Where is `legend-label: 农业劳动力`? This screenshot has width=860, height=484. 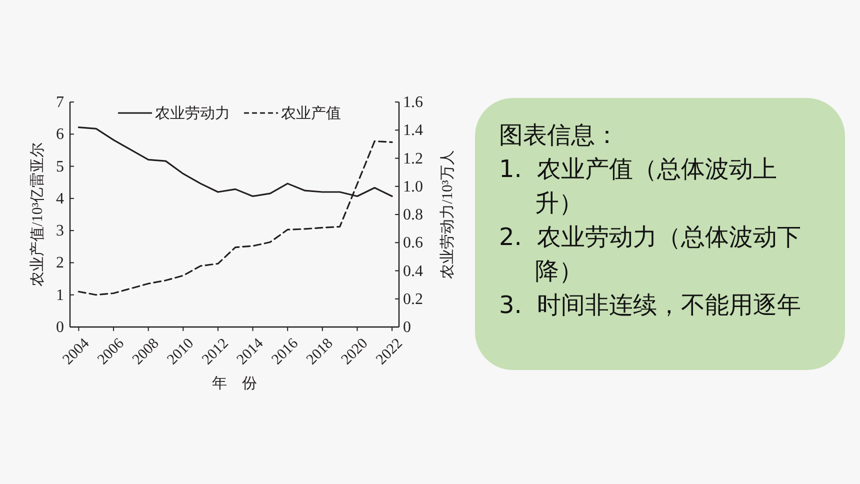
legend-label: 农业劳动力 is located at coordinates (192, 113).